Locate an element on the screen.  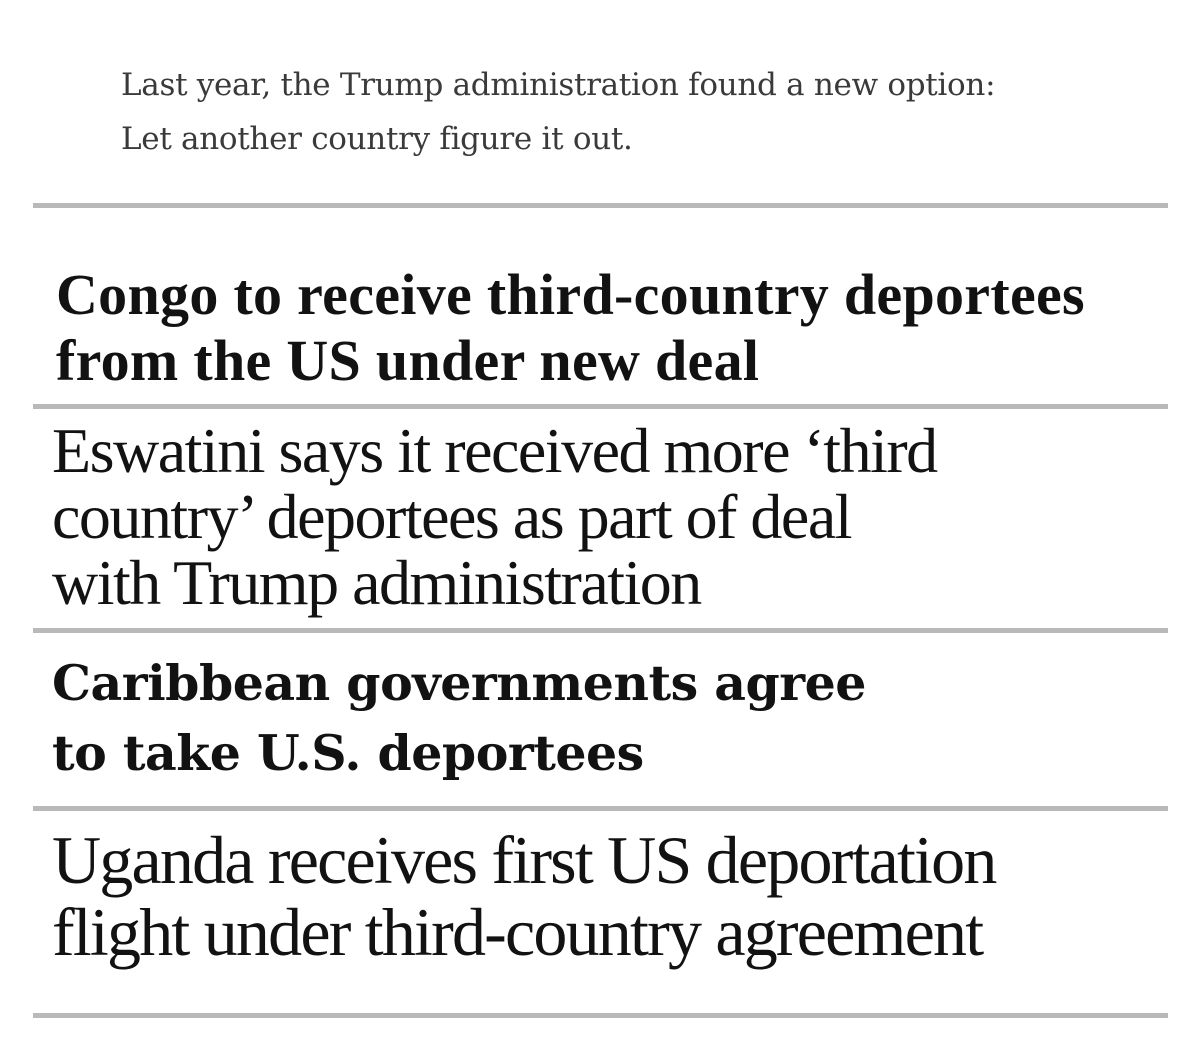
headline-line: Eswatini says it received more ‘third is located at coordinates (495, 450).